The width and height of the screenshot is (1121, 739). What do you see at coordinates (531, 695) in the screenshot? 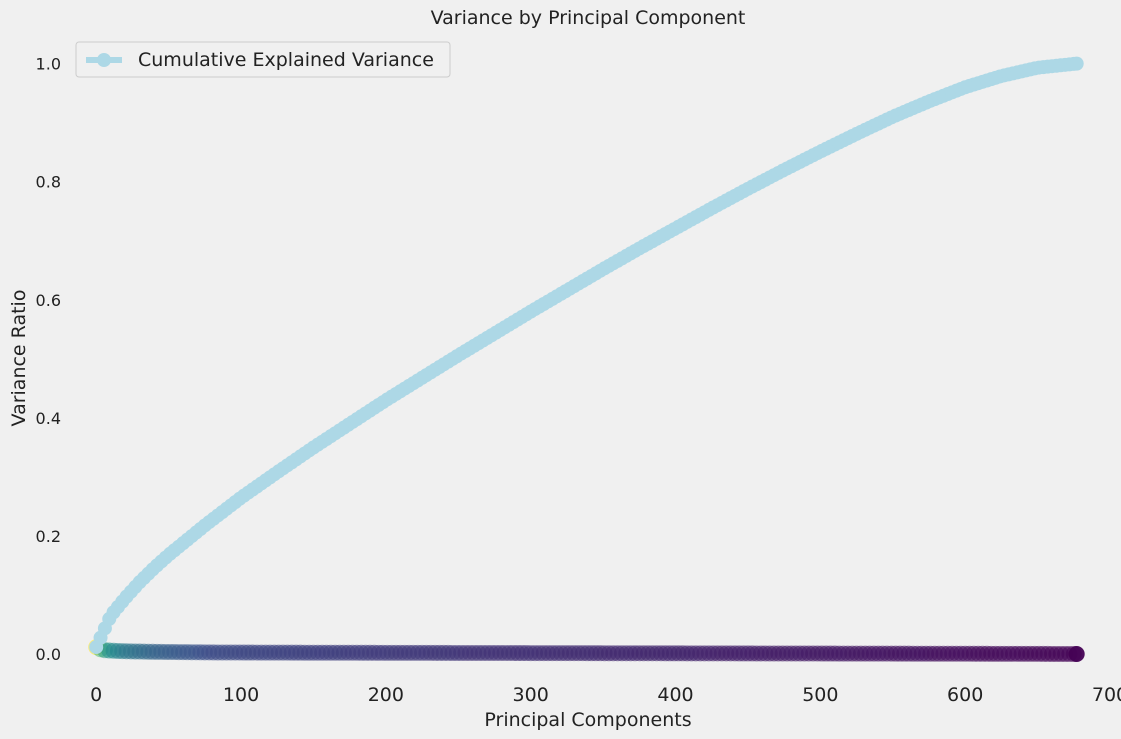
I see `x-tick-label: 300` at bounding box center [531, 695].